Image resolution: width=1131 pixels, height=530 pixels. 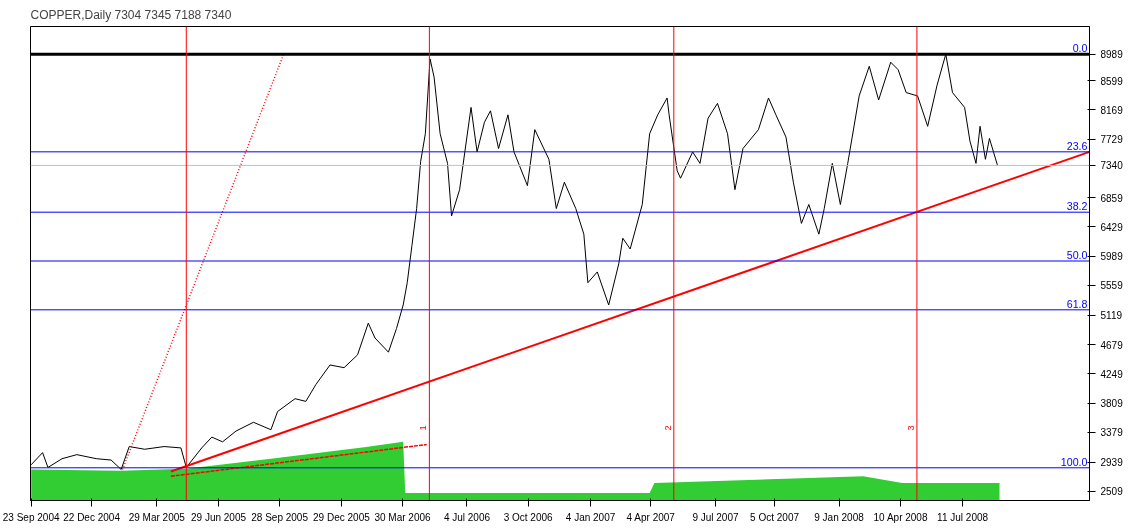 What do you see at coordinates (1112, 492) in the screenshot?
I see `y-tick-label: 2509` at bounding box center [1112, 492].